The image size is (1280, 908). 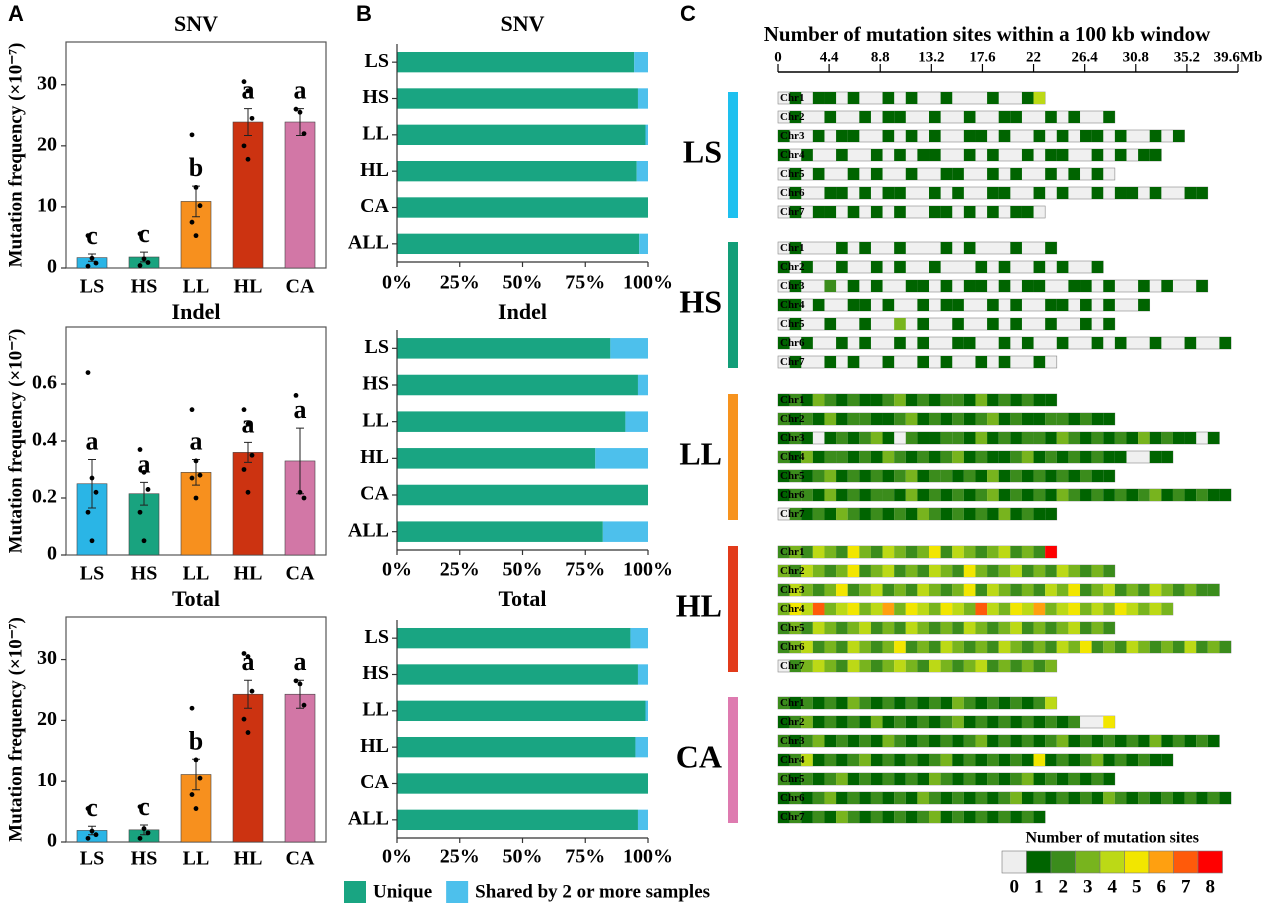 What do you see at coordinates (457, 892) in the screenshot?
I see `legend-swatch` at bounding box center [457, 892].